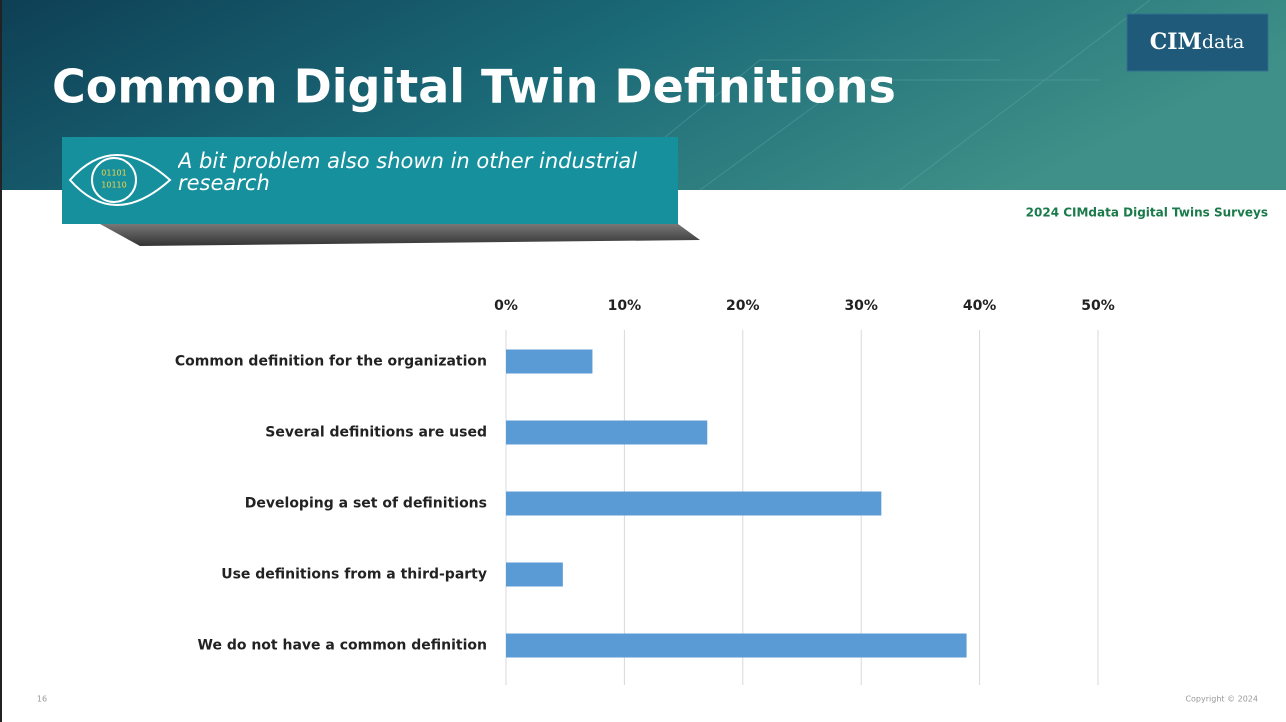  I want to click on logo-box, so click(1197, 42).